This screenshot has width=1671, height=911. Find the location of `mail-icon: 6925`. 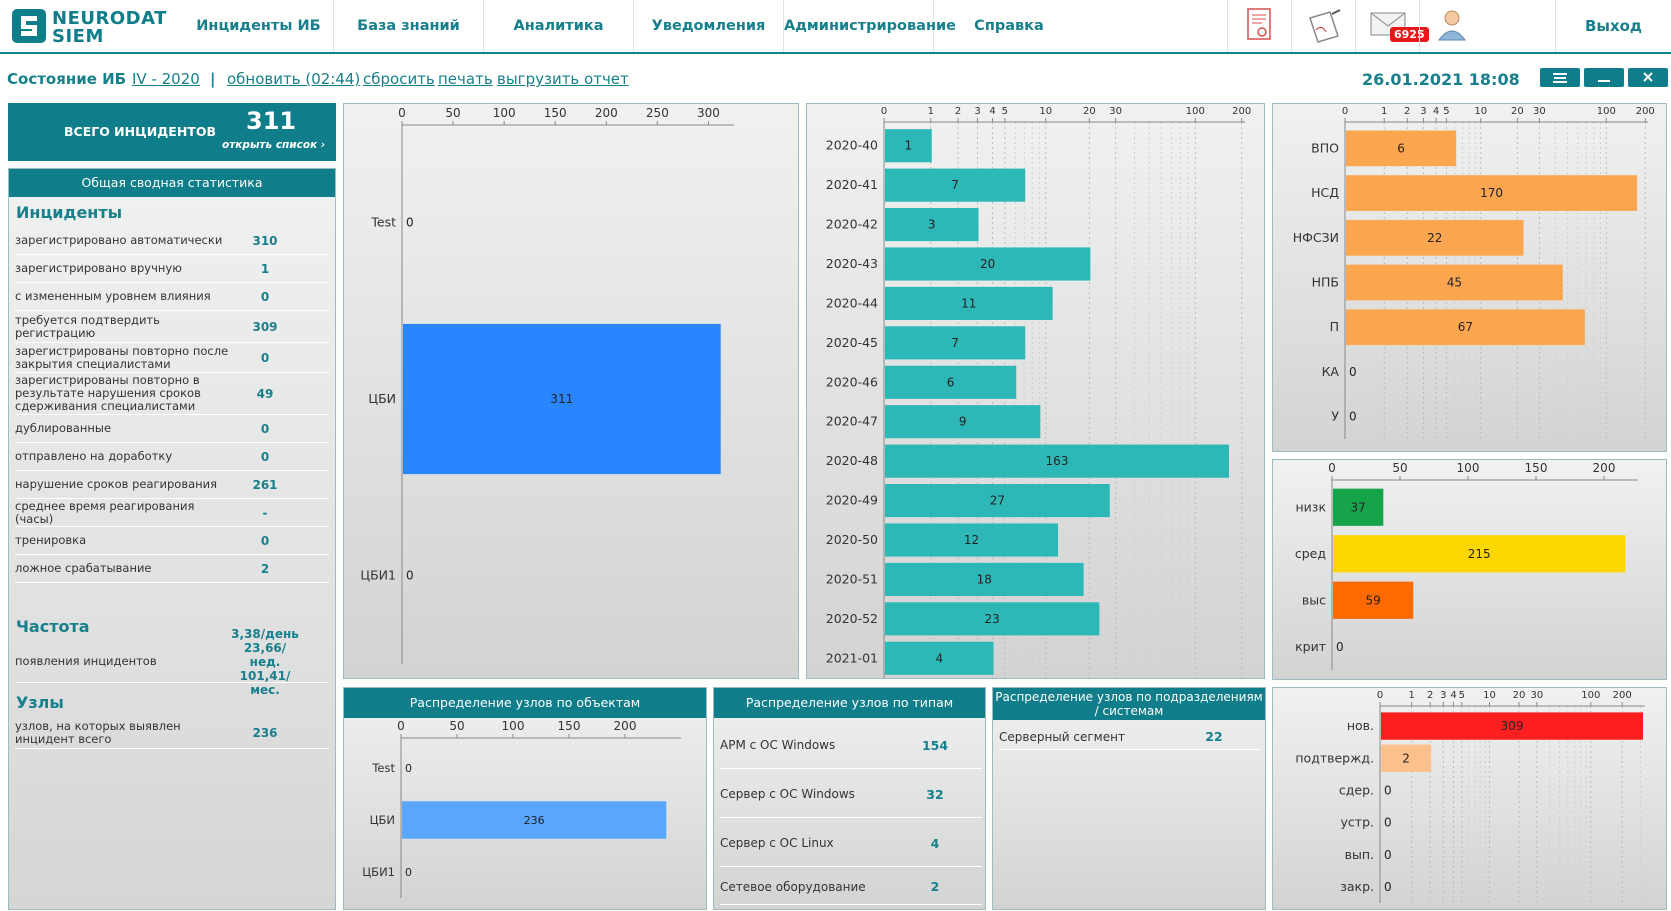

mail-icon: 6925 is located at coordinates (1392, 26).